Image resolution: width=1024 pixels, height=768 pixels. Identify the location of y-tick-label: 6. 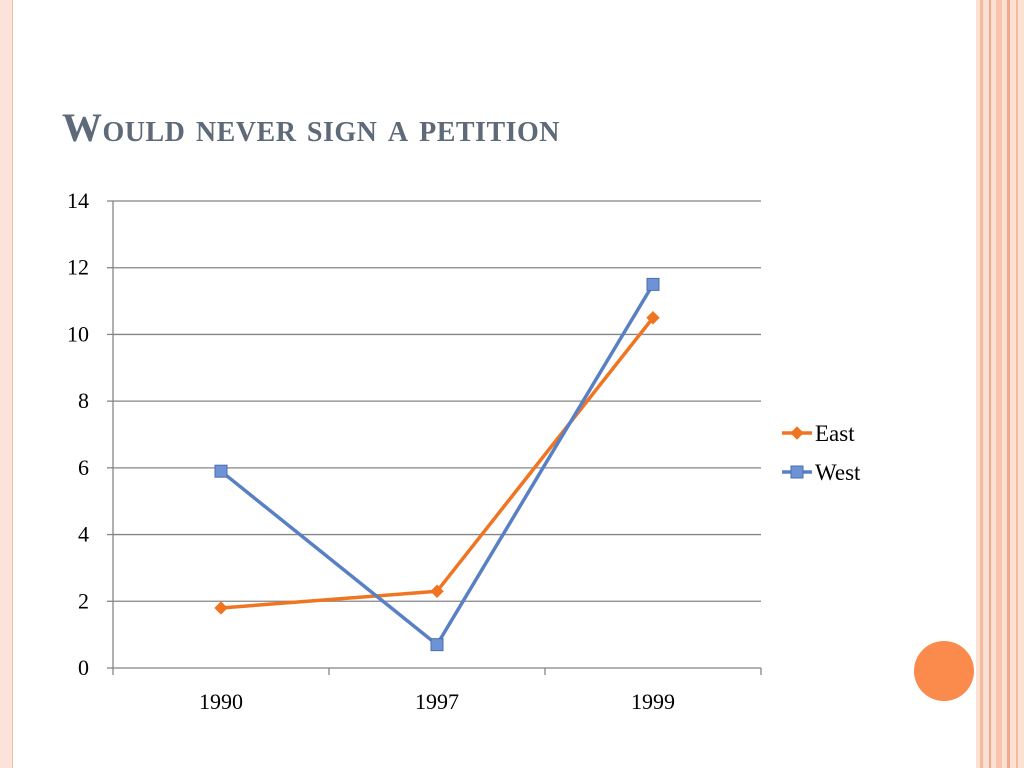
(83, 467).